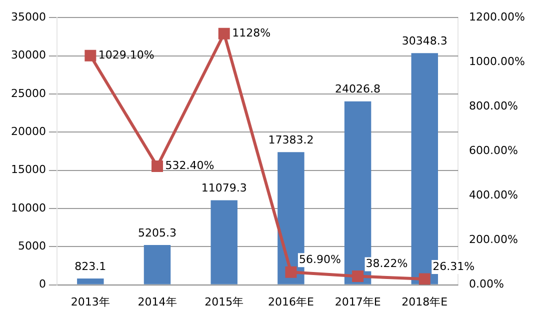  Describe the element at coordinates (90, 301) in the screenshot. I see `x-tick-label: 2013年` at that location.